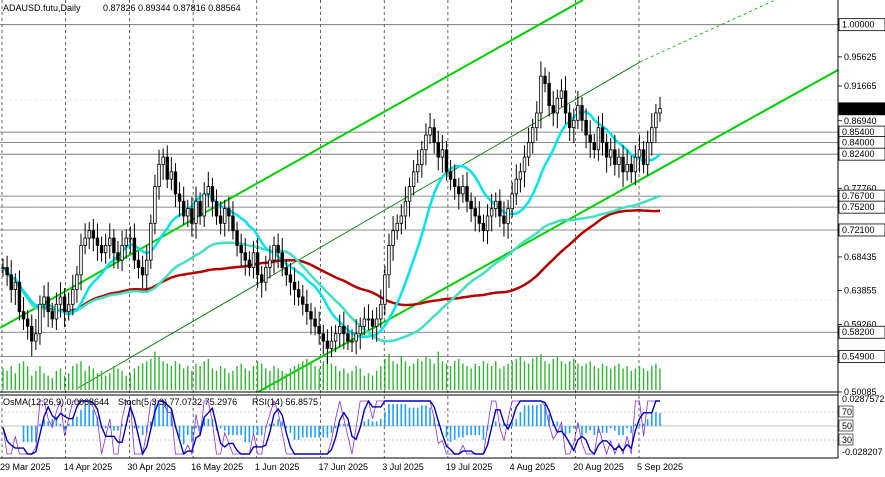 The height and width of the screenshot is (477, 885). I want to click on level-price-label: 0.85400, so click(858, 132).